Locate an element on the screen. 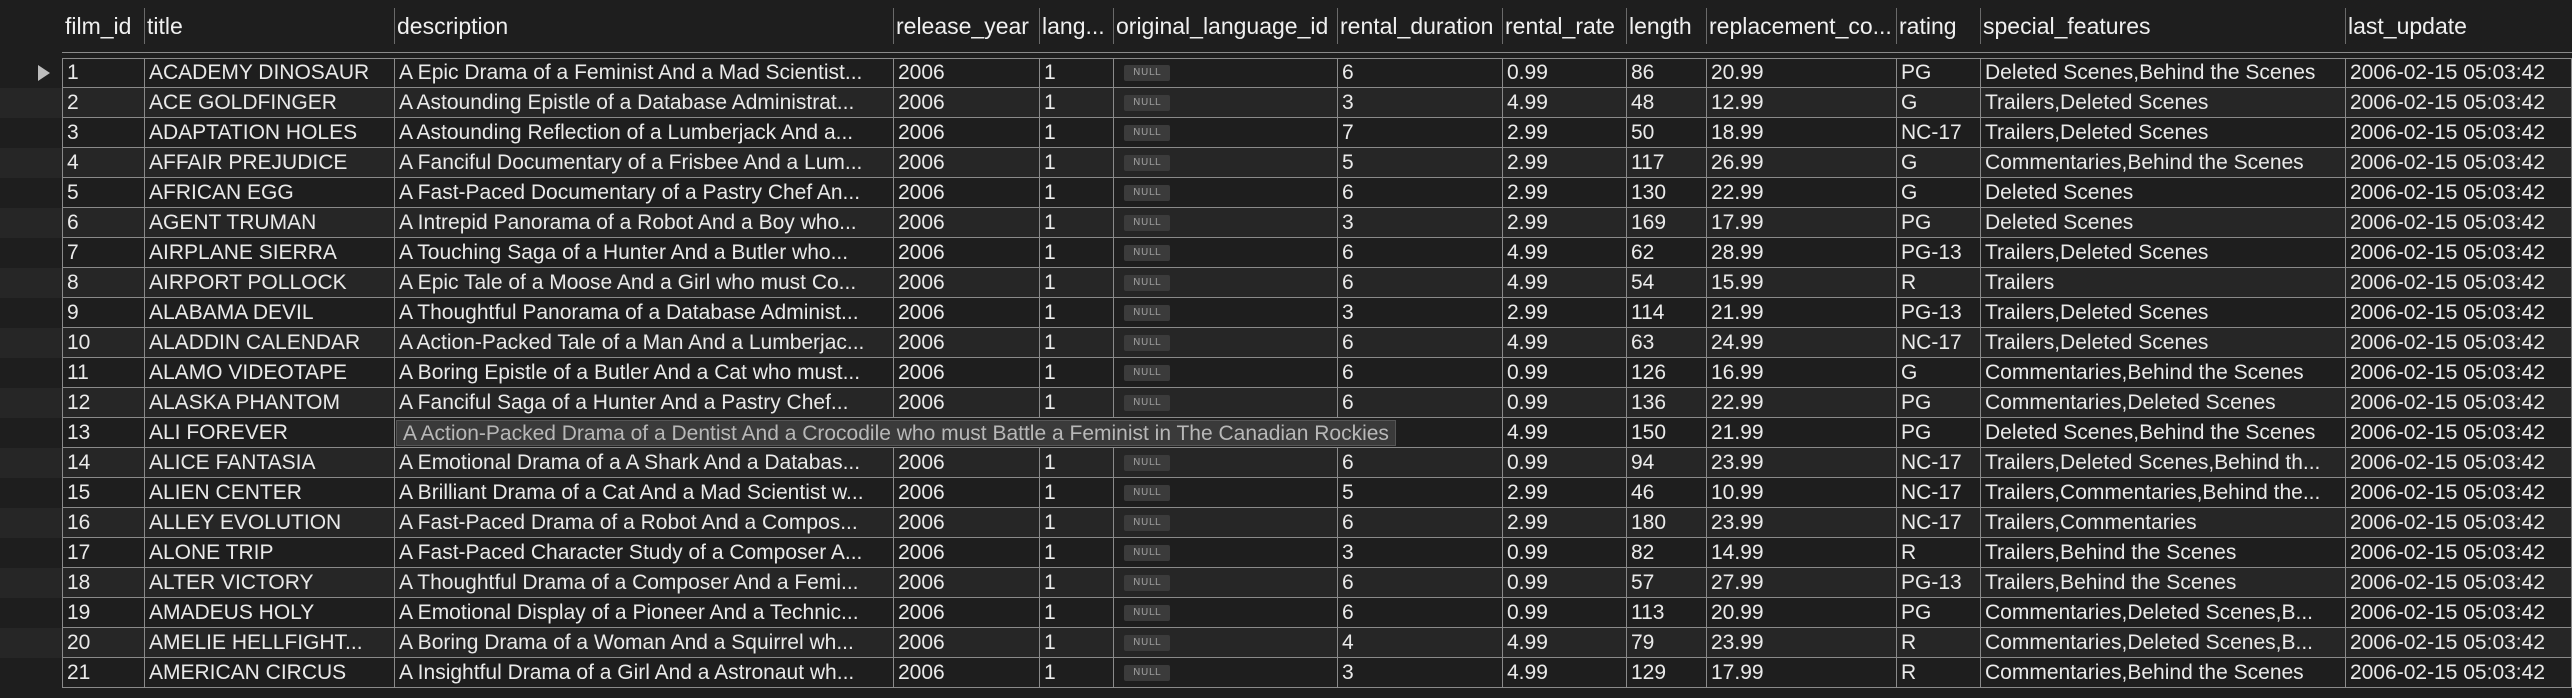  cell-title: ALADDIN CALENDAR is located at coordinates (269, 343).